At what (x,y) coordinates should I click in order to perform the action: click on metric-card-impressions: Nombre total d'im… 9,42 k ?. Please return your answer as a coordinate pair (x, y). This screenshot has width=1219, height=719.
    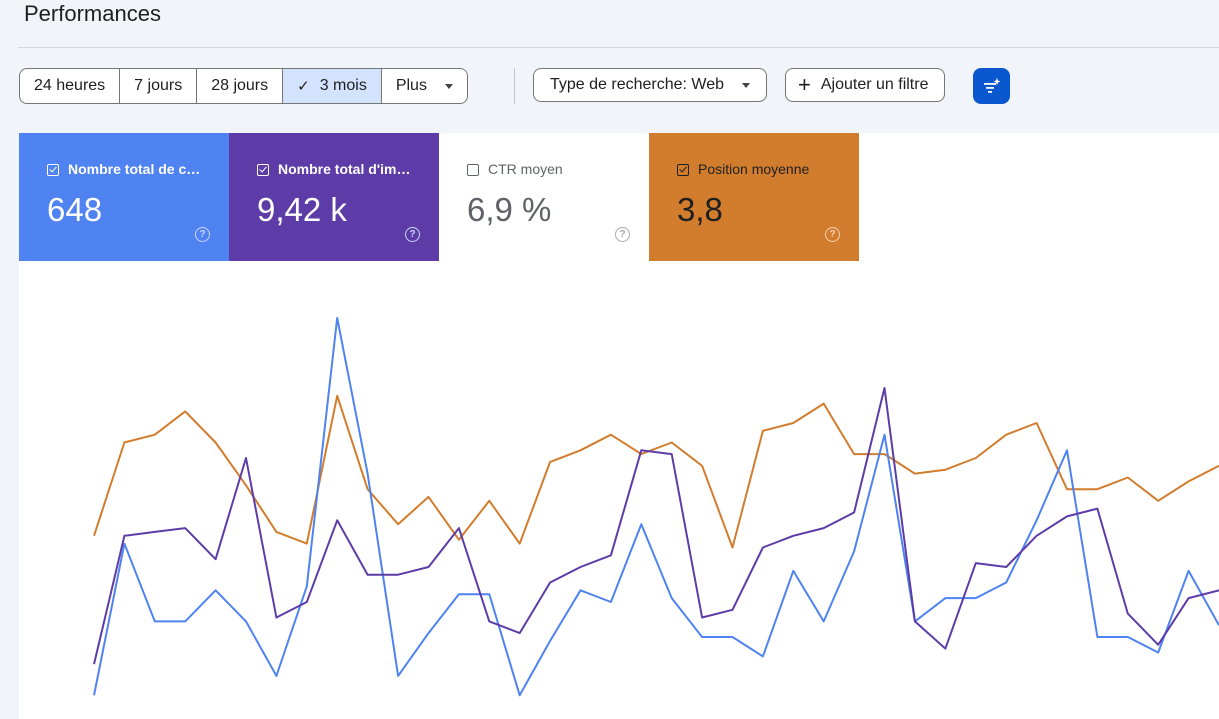
    Looking at the image, I should click on (334, 197).